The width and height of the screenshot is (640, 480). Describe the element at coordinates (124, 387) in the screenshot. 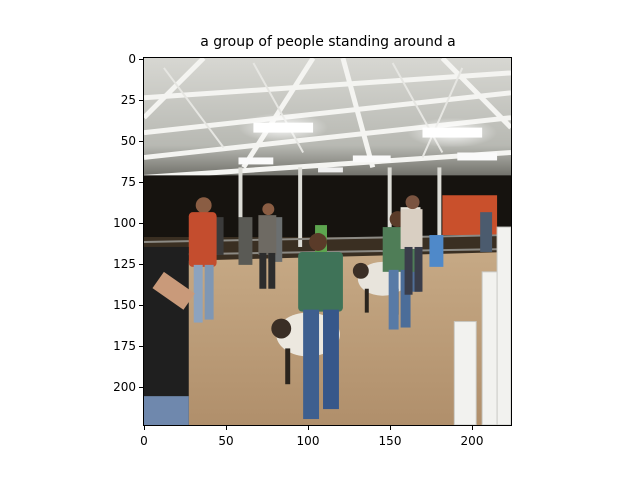

I see `y-tick-label: 200` at that location.